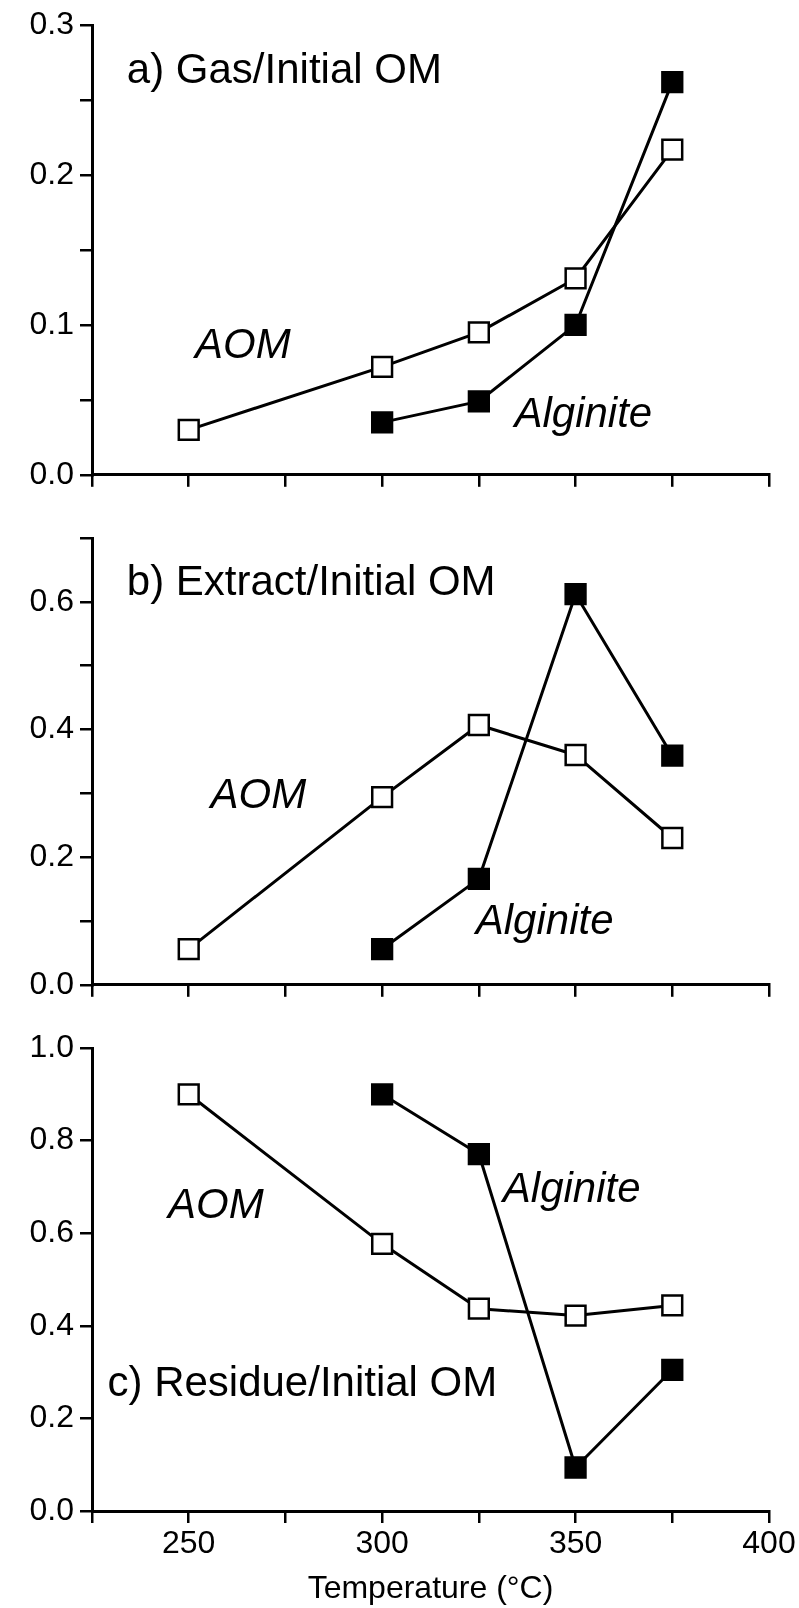  What do you see at coordinates (311, 580) in the screenshot?
I see `text: b) Extract/Initial OM` at bounding box center [311, 580].